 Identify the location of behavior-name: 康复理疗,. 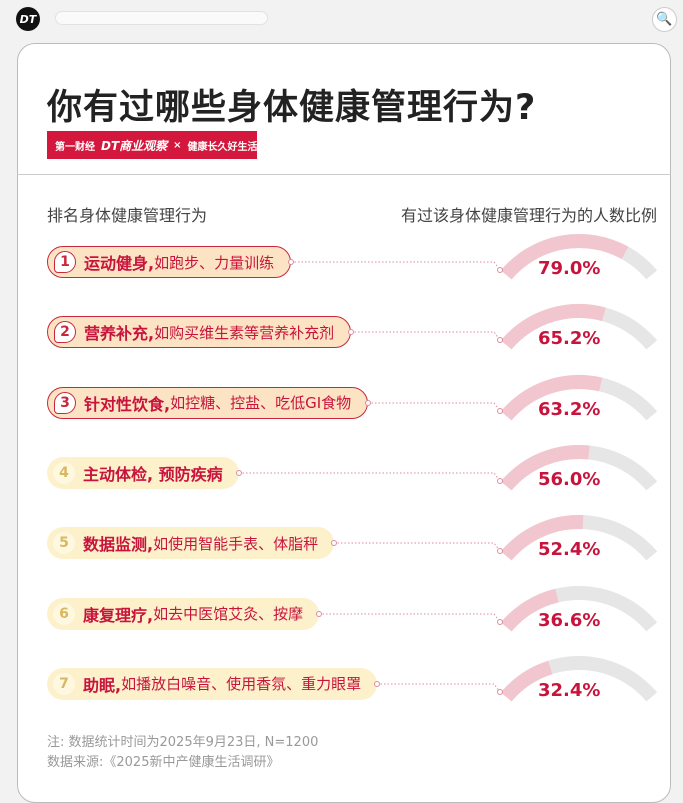
(118, 615).